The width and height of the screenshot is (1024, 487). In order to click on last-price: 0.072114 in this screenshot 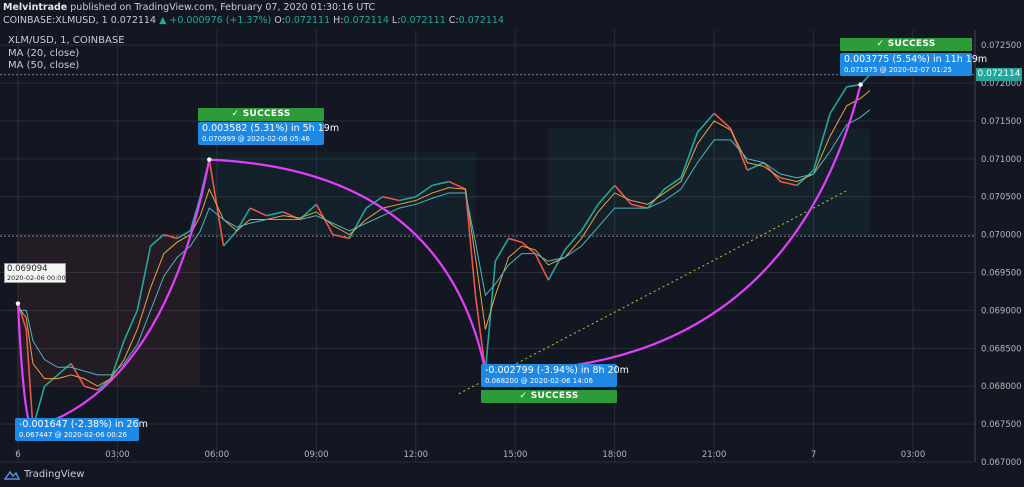, I will do `click(133, 20)`.